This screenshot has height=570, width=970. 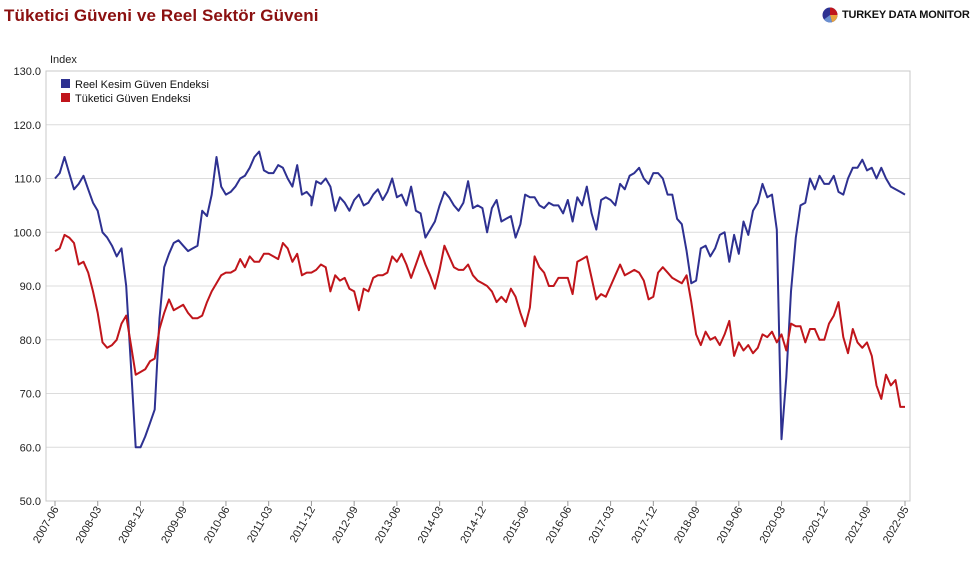 I want to click on x-tick-label: 2014-03, so click(x=431, y=525).